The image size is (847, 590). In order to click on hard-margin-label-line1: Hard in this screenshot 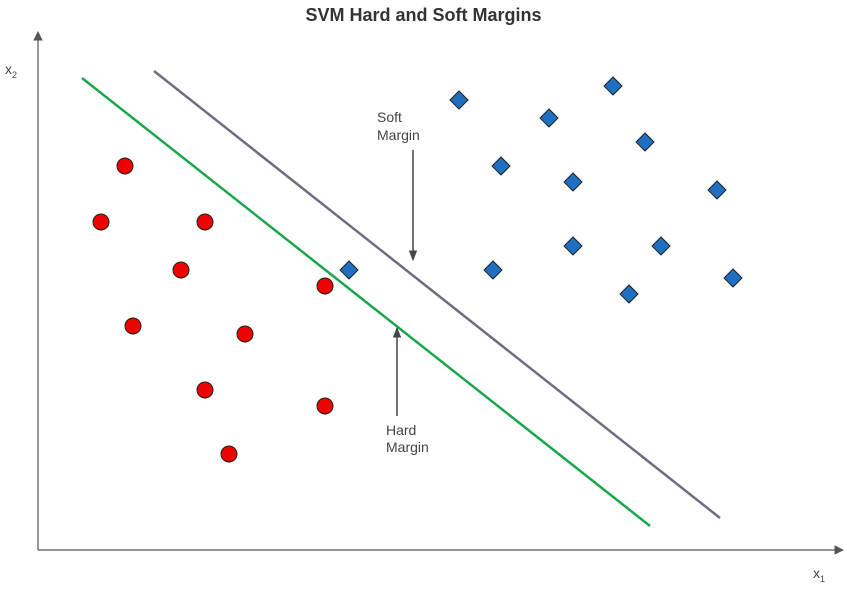, I will do `click(401, 430)`.